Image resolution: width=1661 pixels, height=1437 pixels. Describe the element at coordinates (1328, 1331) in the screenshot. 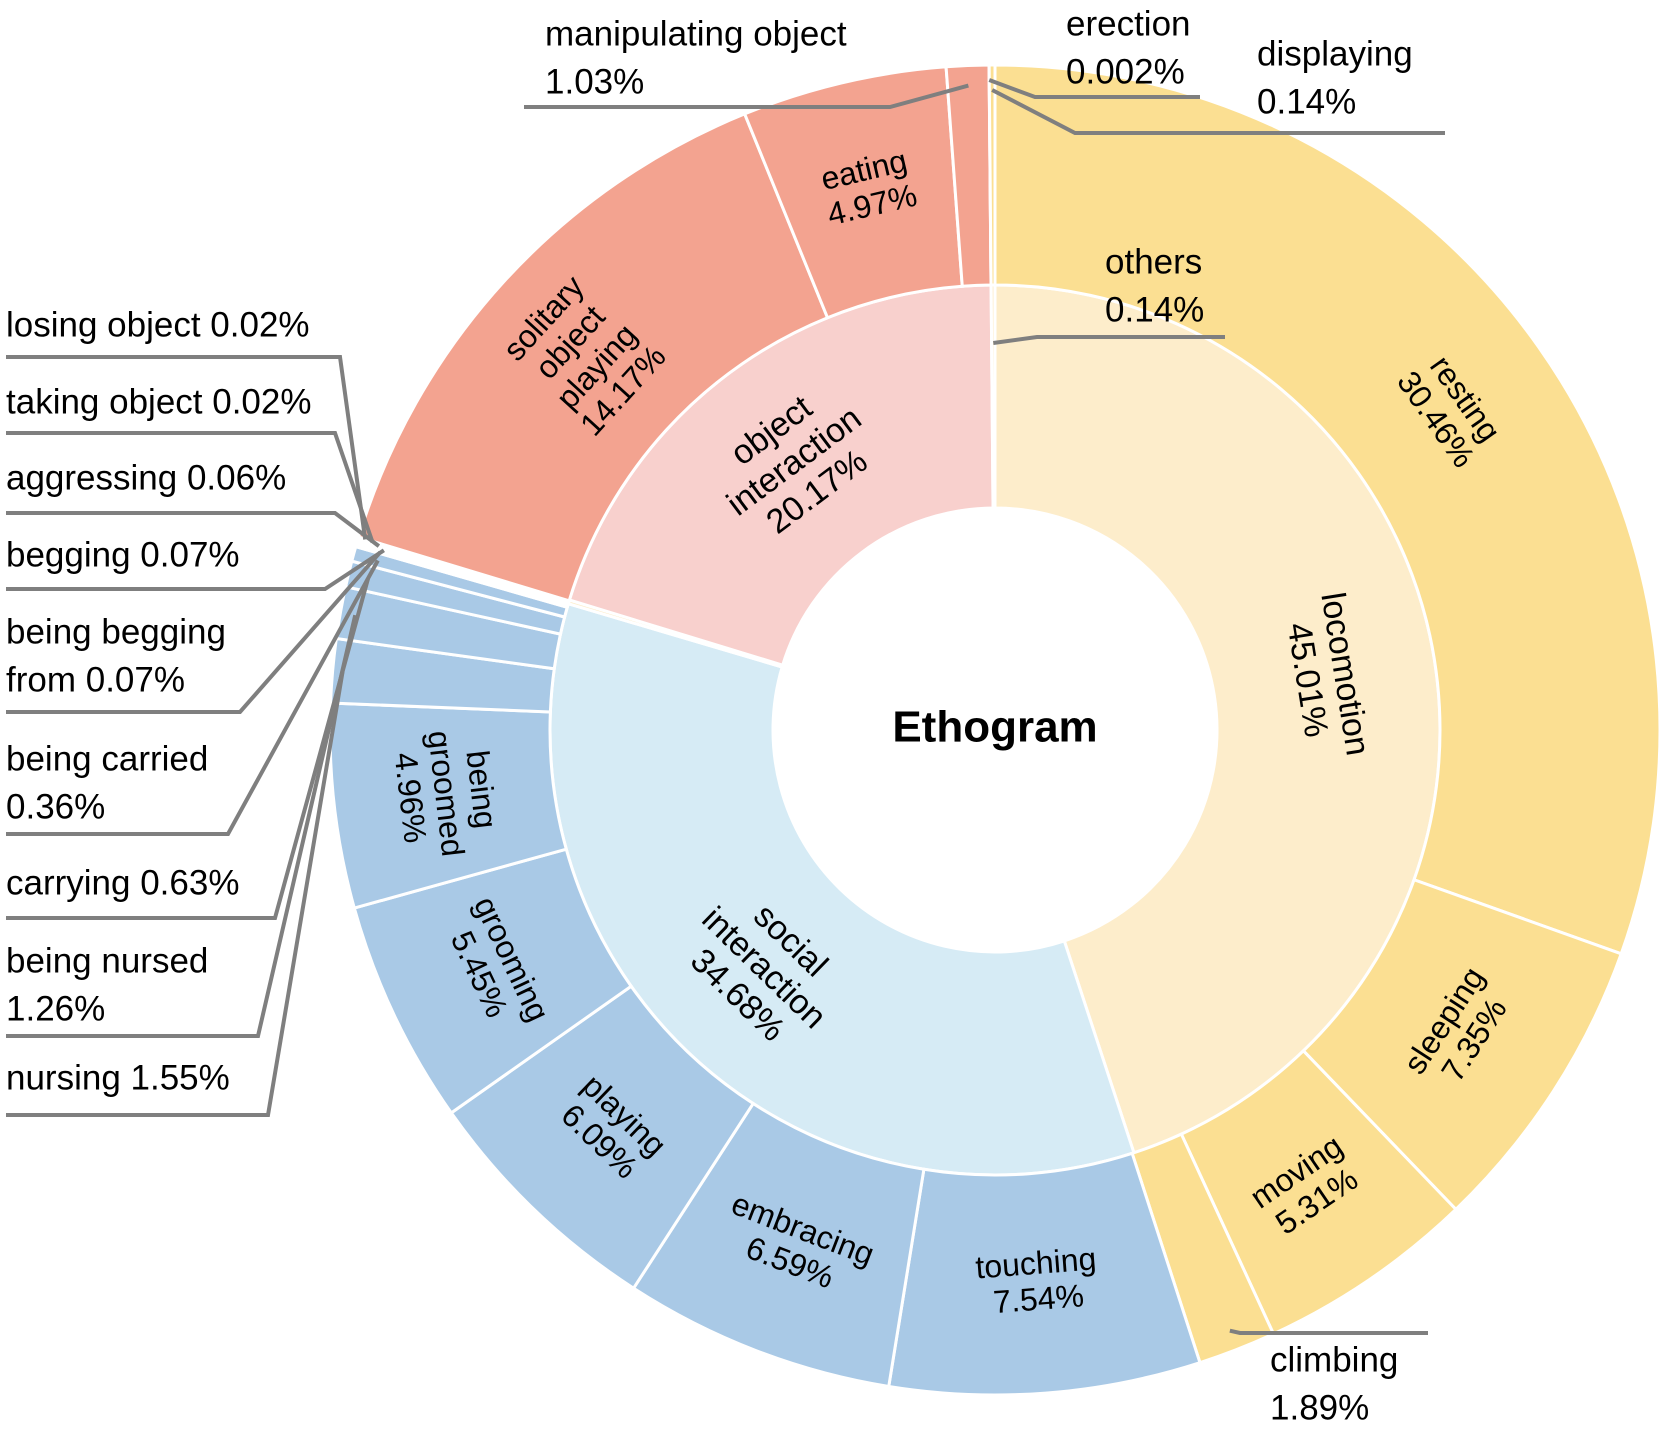

I see `leader-line-climbing` at that location.